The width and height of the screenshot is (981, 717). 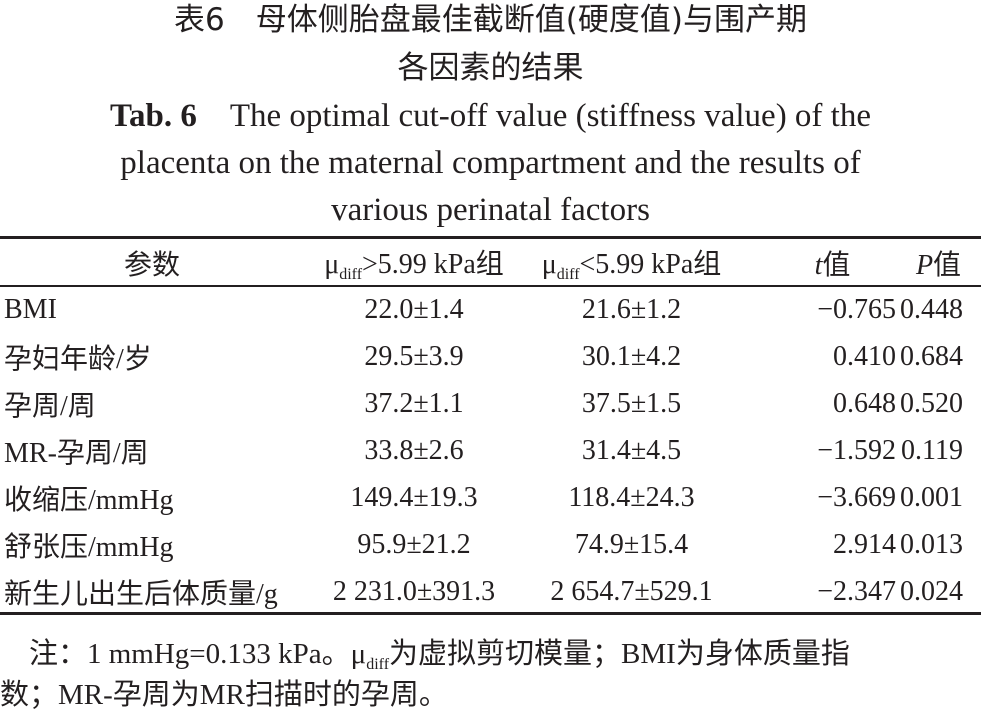 I want to click on table-row: BMI 22.0±1.4 21.6±1.2 −0.765 0.448, so click(x=490, y=309).